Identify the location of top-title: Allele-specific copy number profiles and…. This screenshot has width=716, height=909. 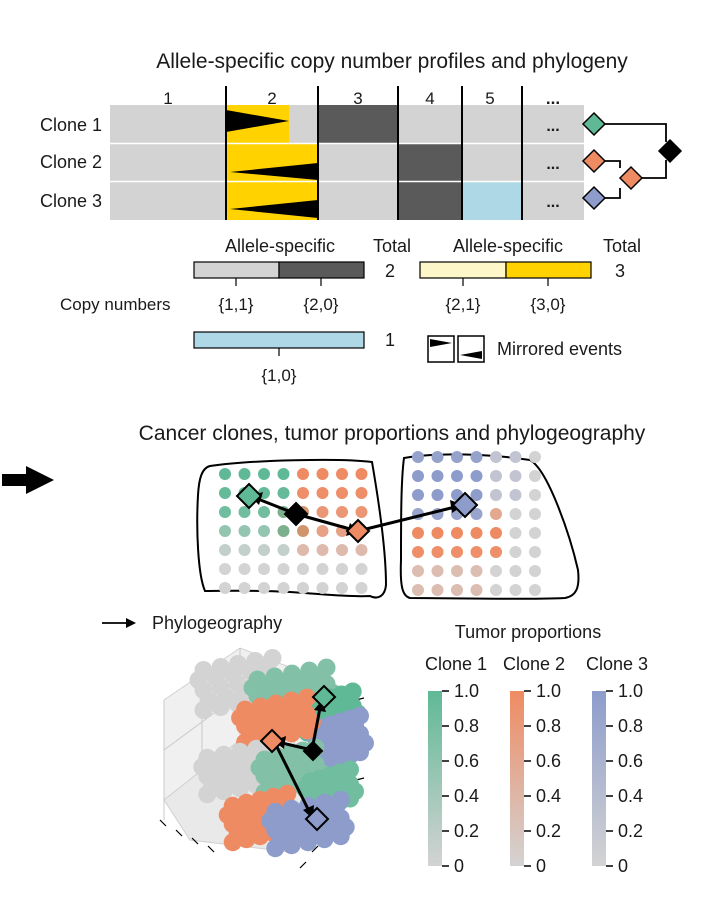
(392, 61).